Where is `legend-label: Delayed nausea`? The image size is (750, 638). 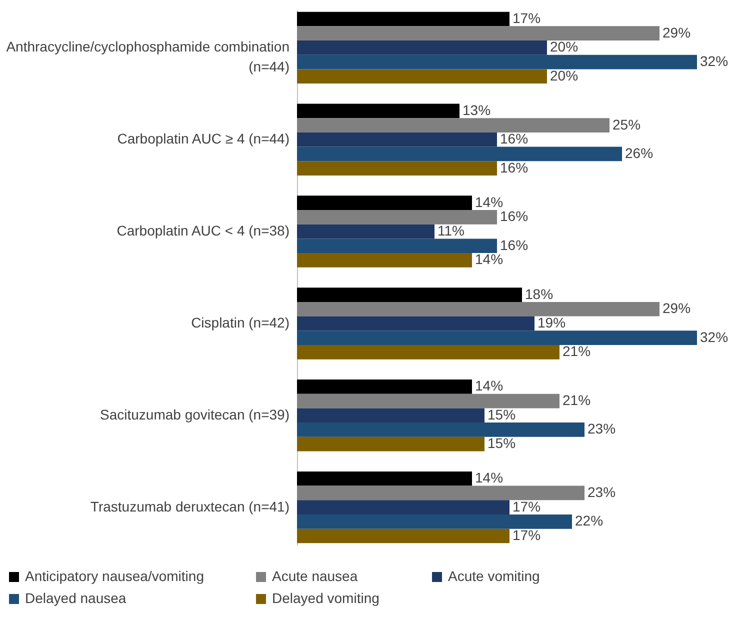 legend-label: Delayed nausea is located at coordinates (75, 598).